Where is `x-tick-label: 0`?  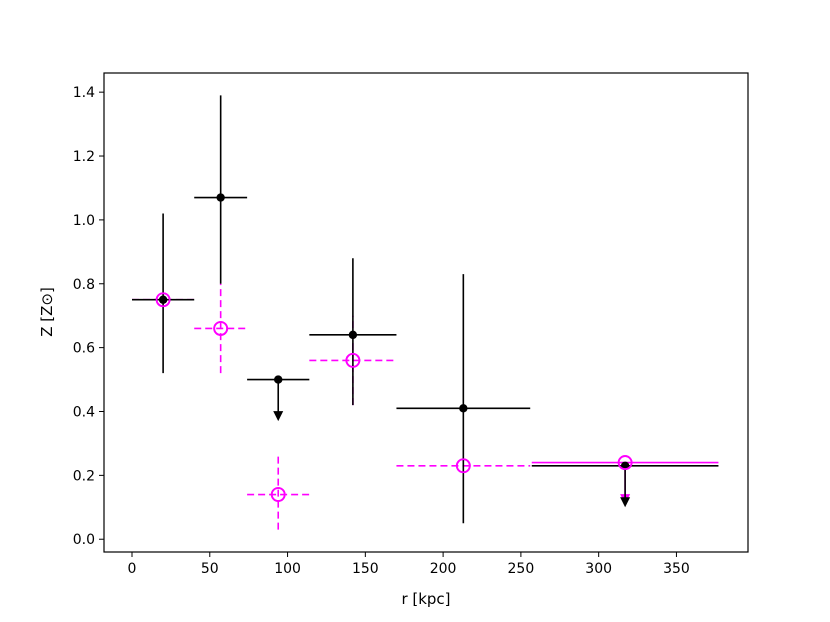
x-tick-label: 0 is located at coordinates (132, 569).